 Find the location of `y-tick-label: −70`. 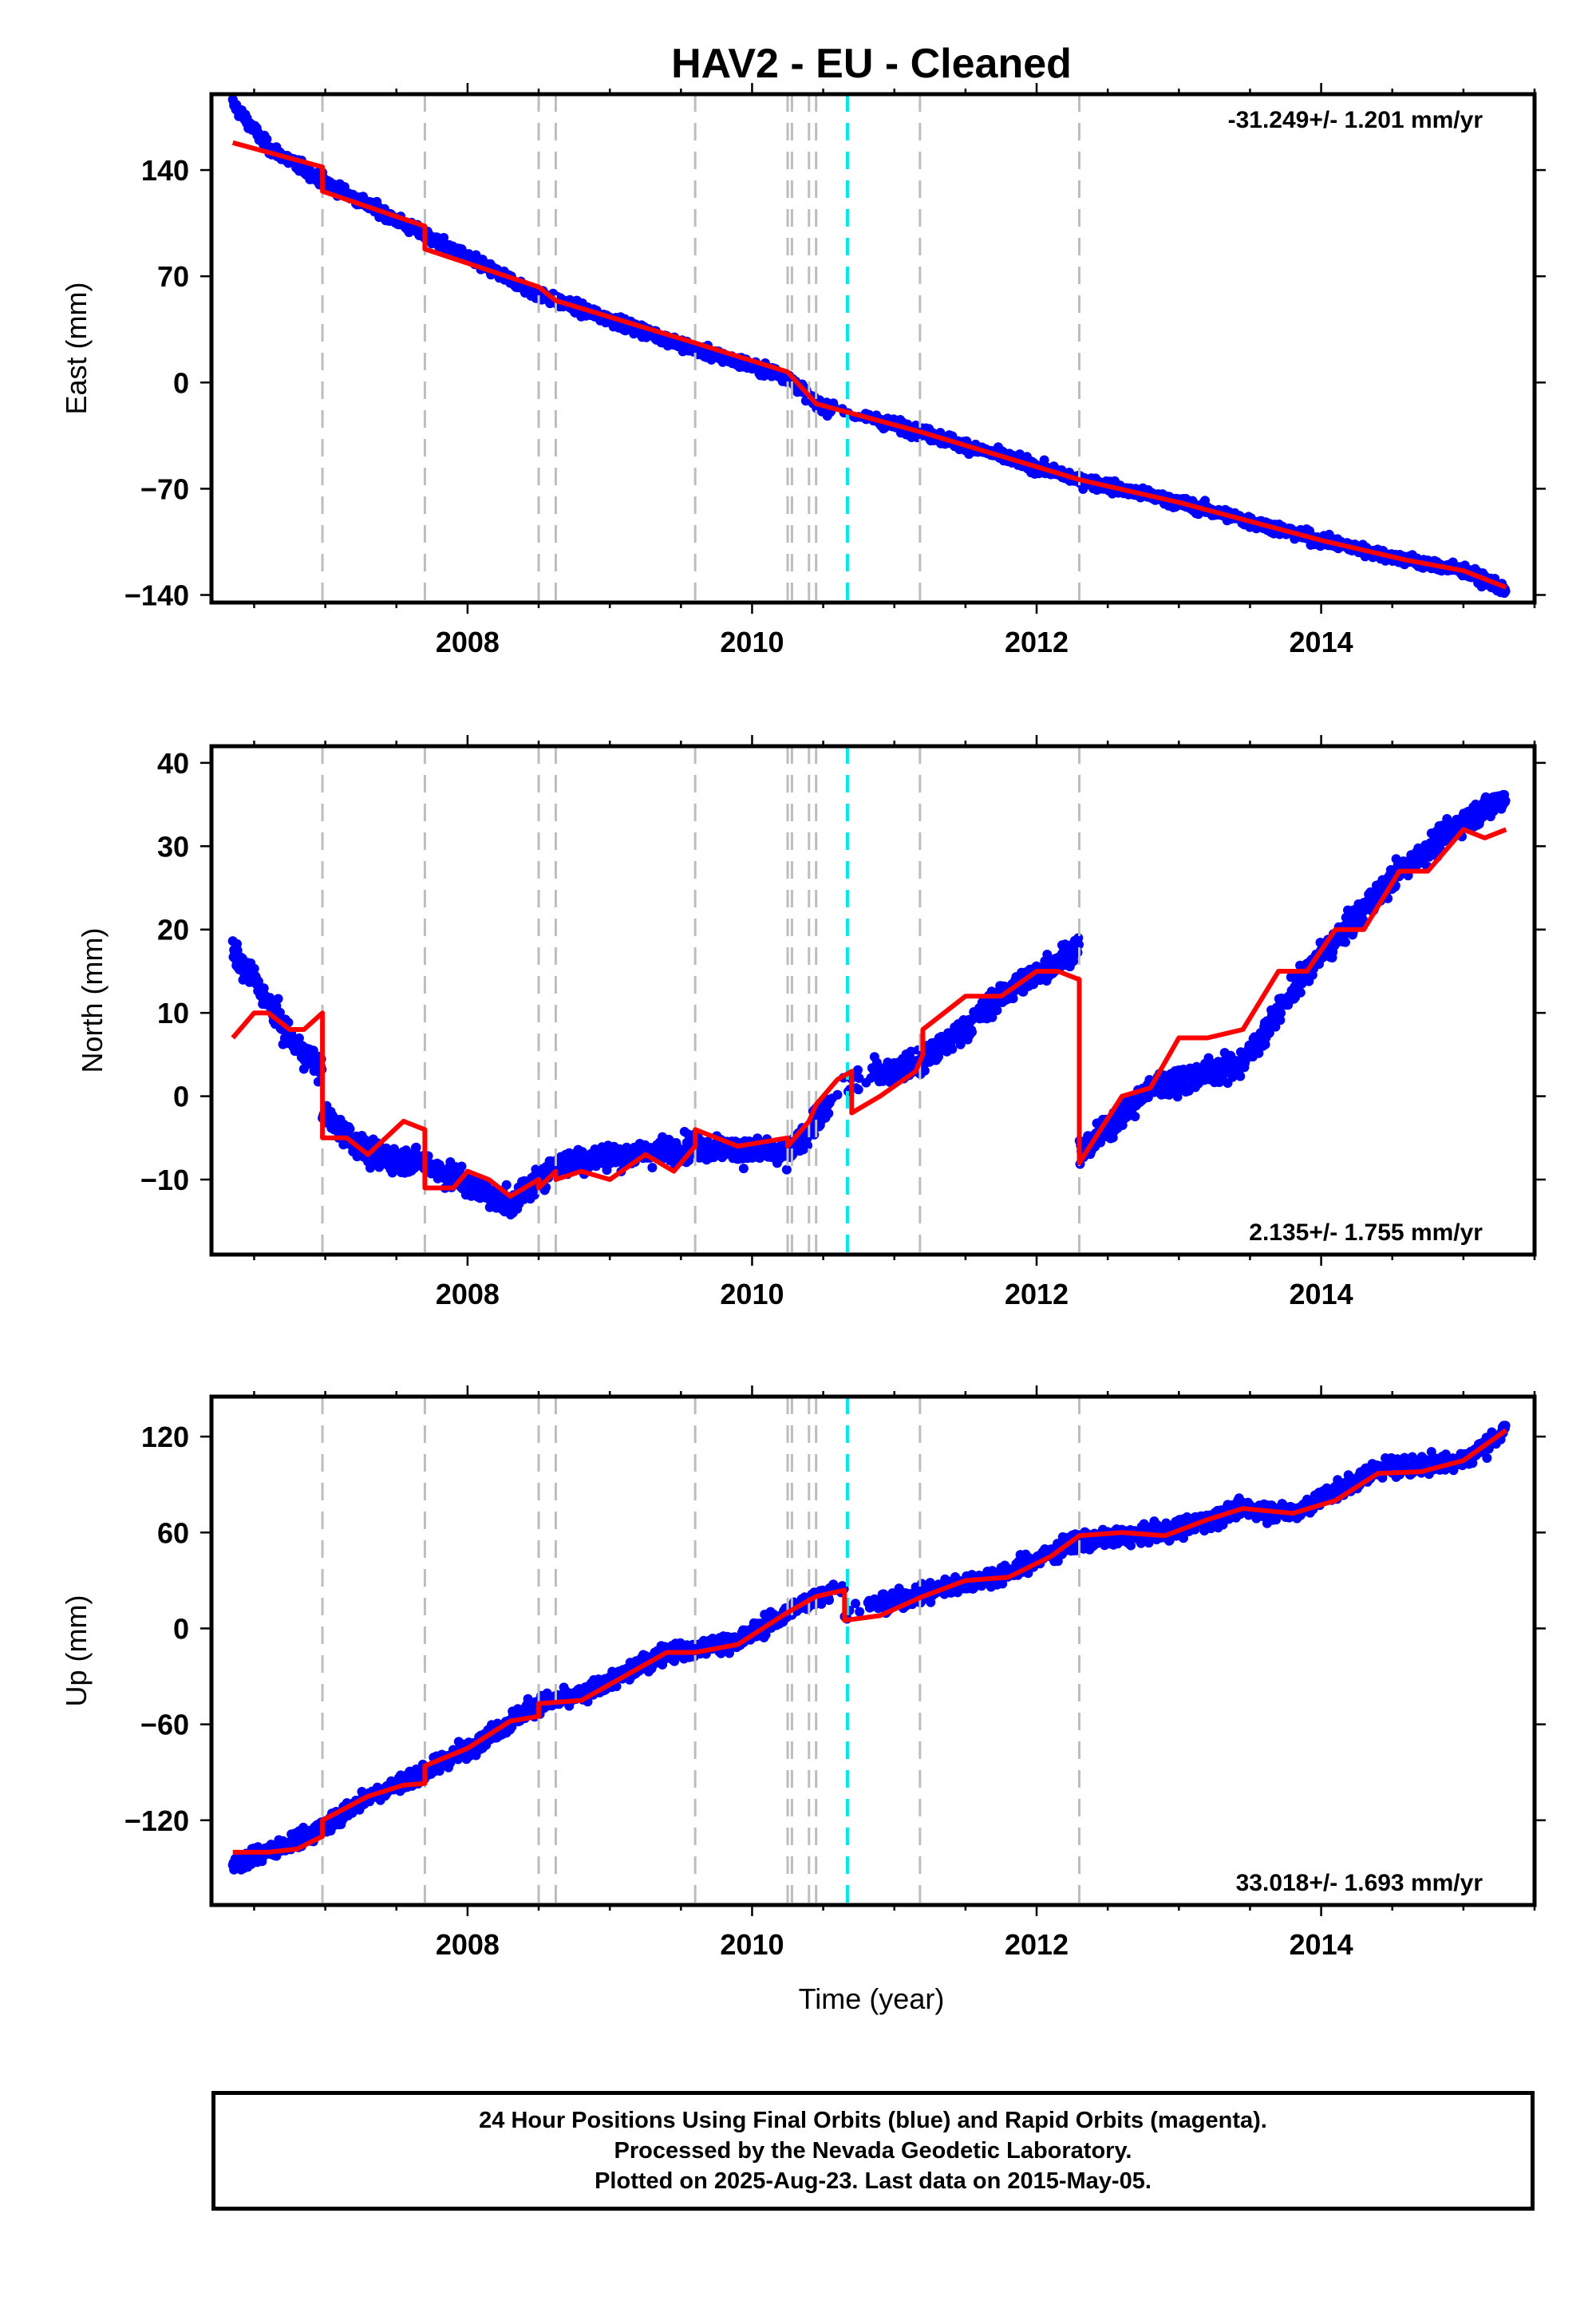

y-tick-label: −70 is located at coordinates (164, 488).